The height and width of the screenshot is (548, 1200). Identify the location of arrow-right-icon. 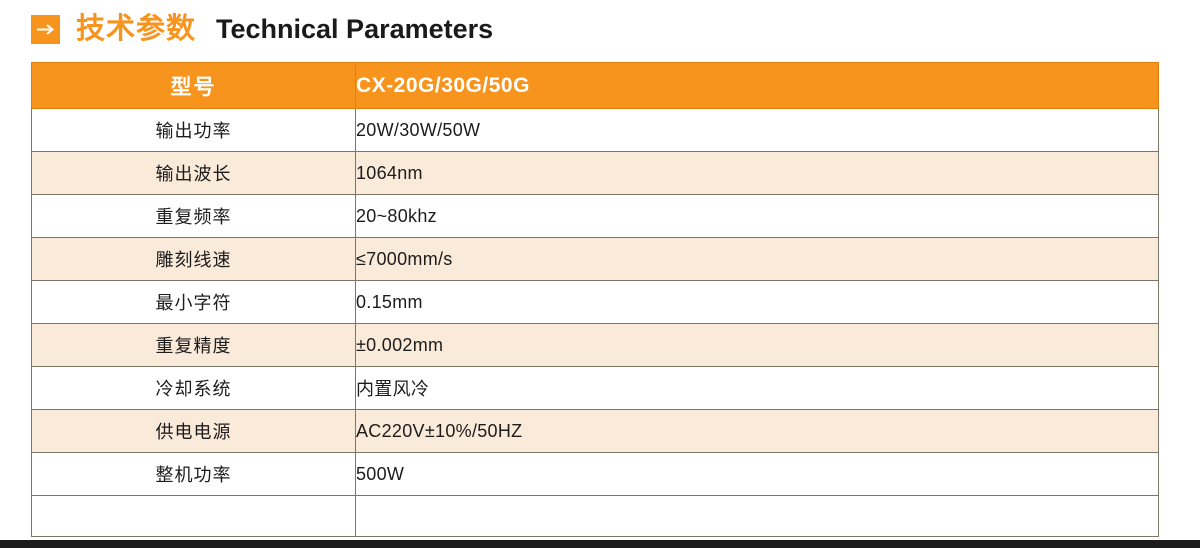
(45, 29).